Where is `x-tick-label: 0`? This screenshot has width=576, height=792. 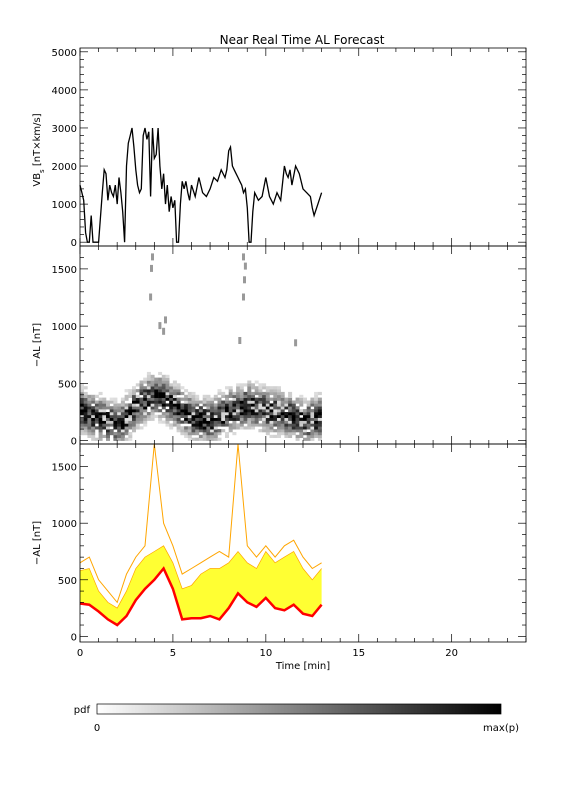
x-tick-label: 0 is located at coordinates (80, 653).